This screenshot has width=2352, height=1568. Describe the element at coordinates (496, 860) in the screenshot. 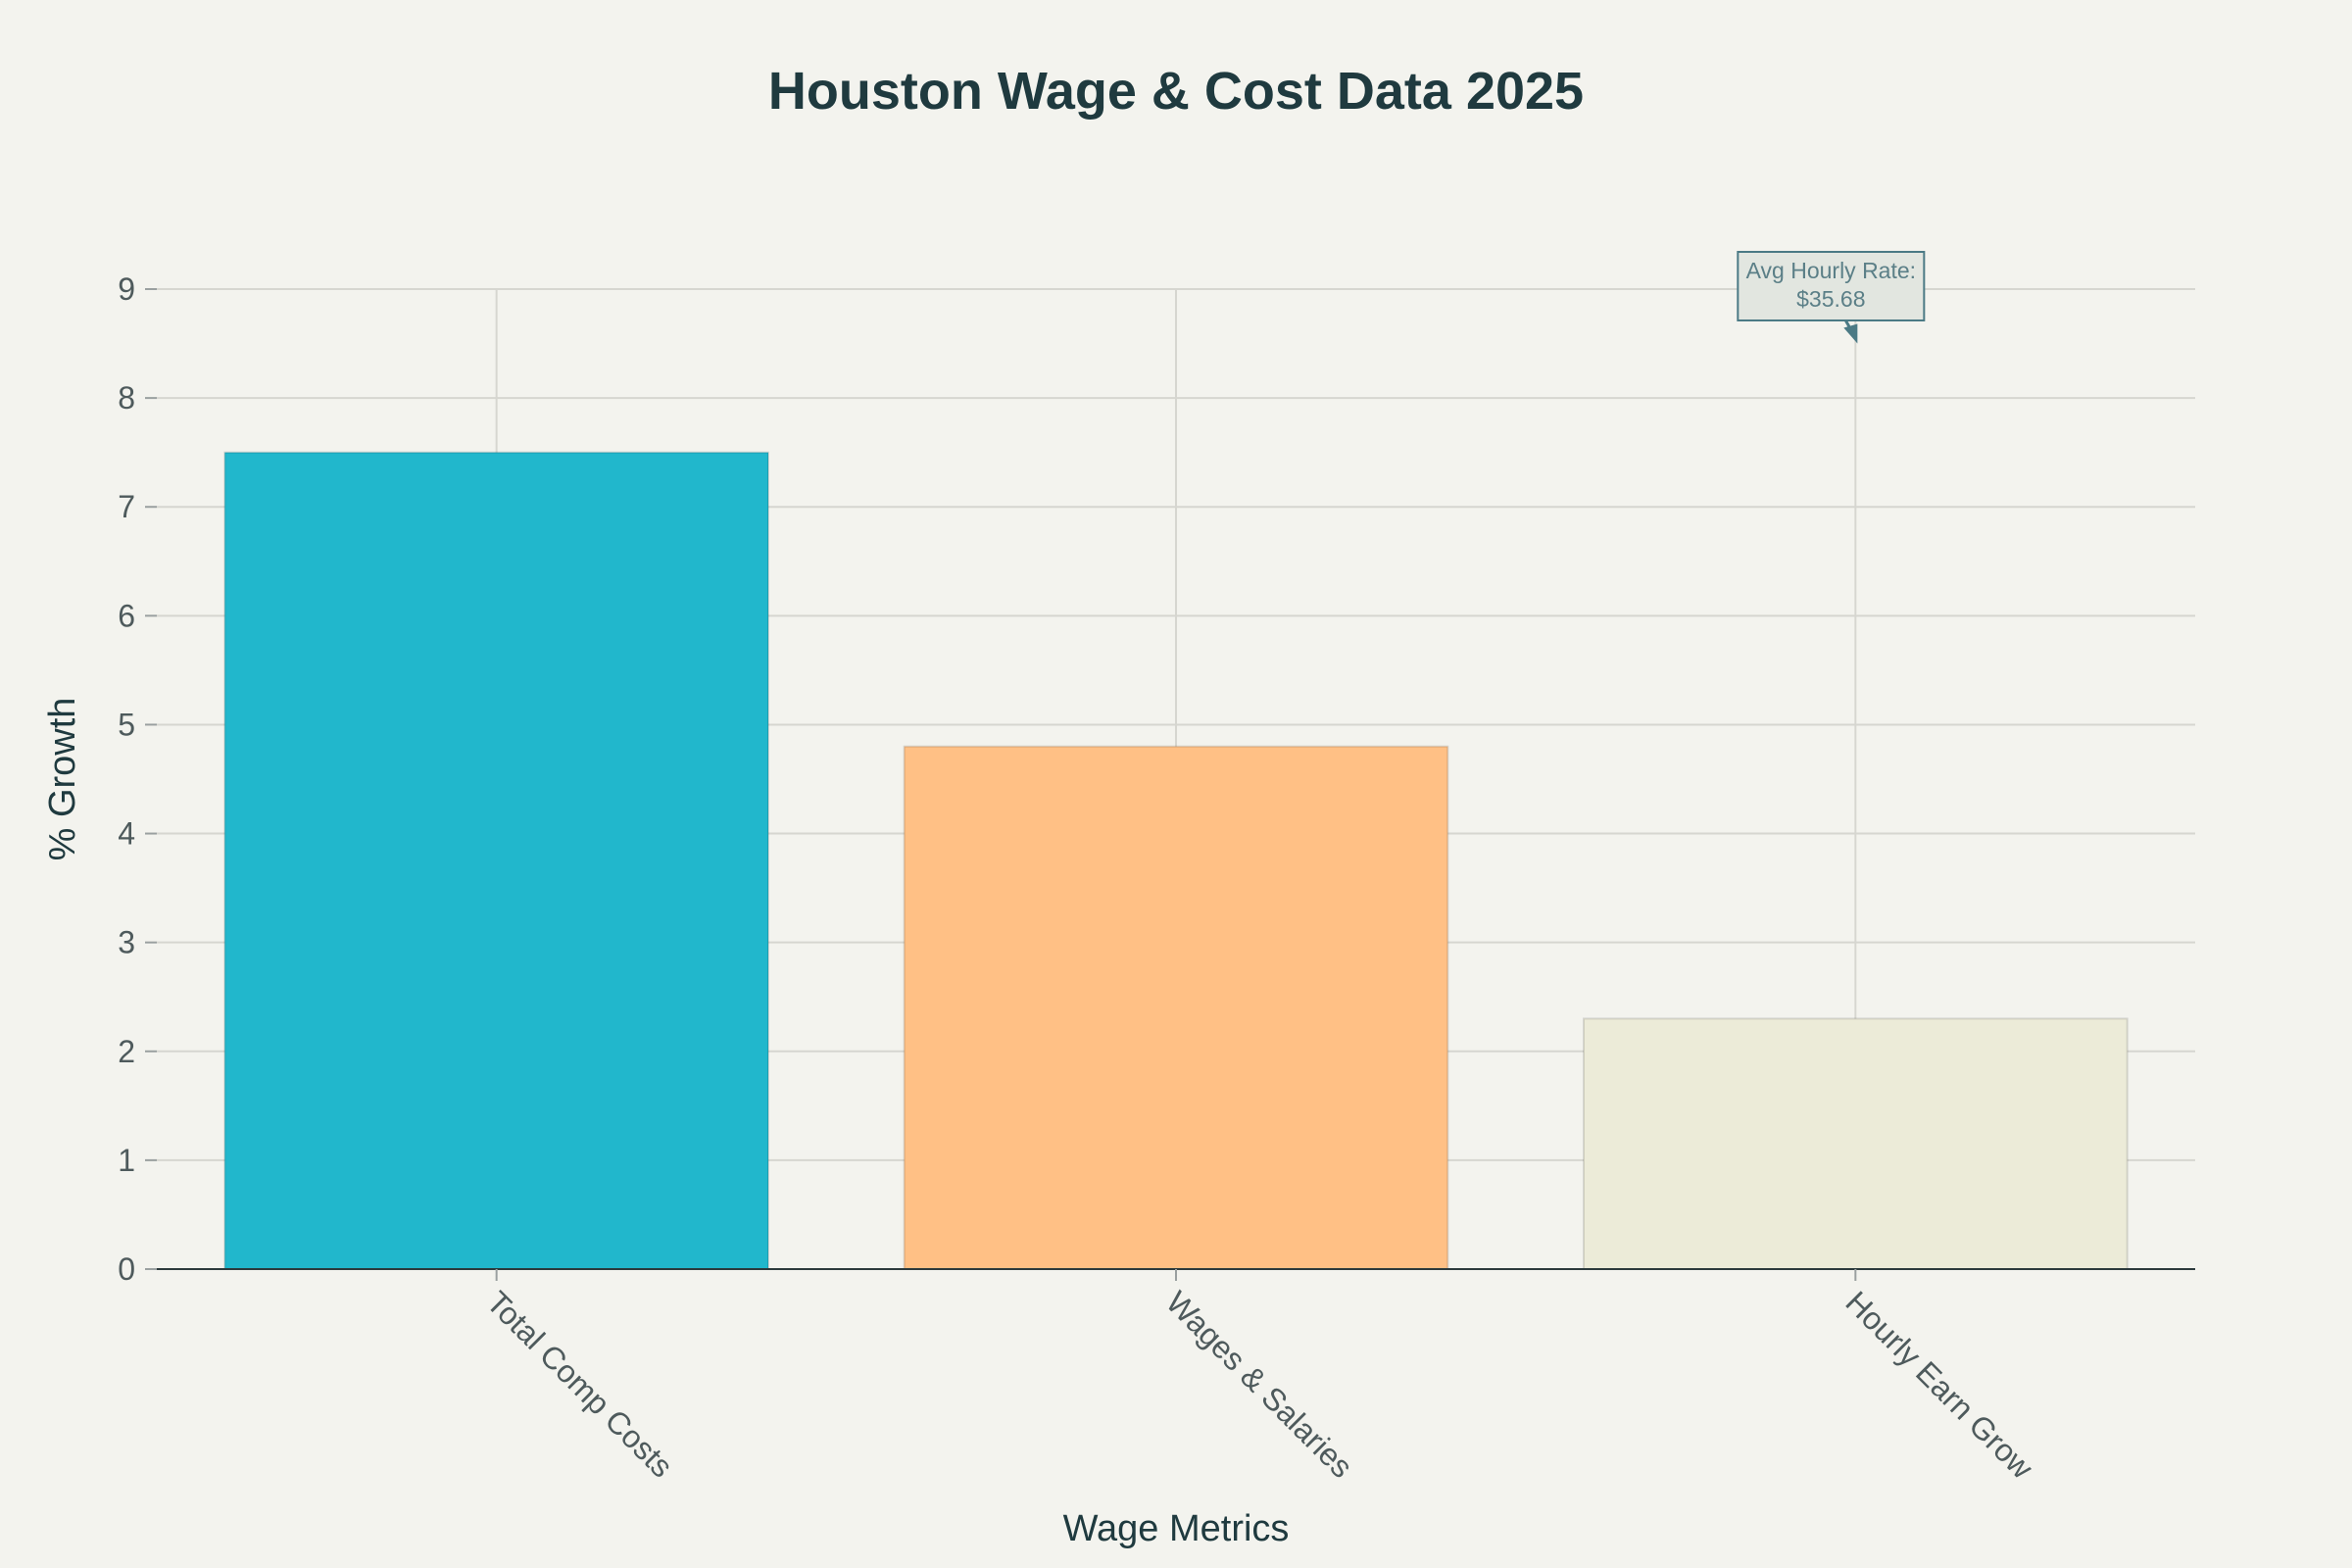

I see `bar-total-comp-costs` at that location.